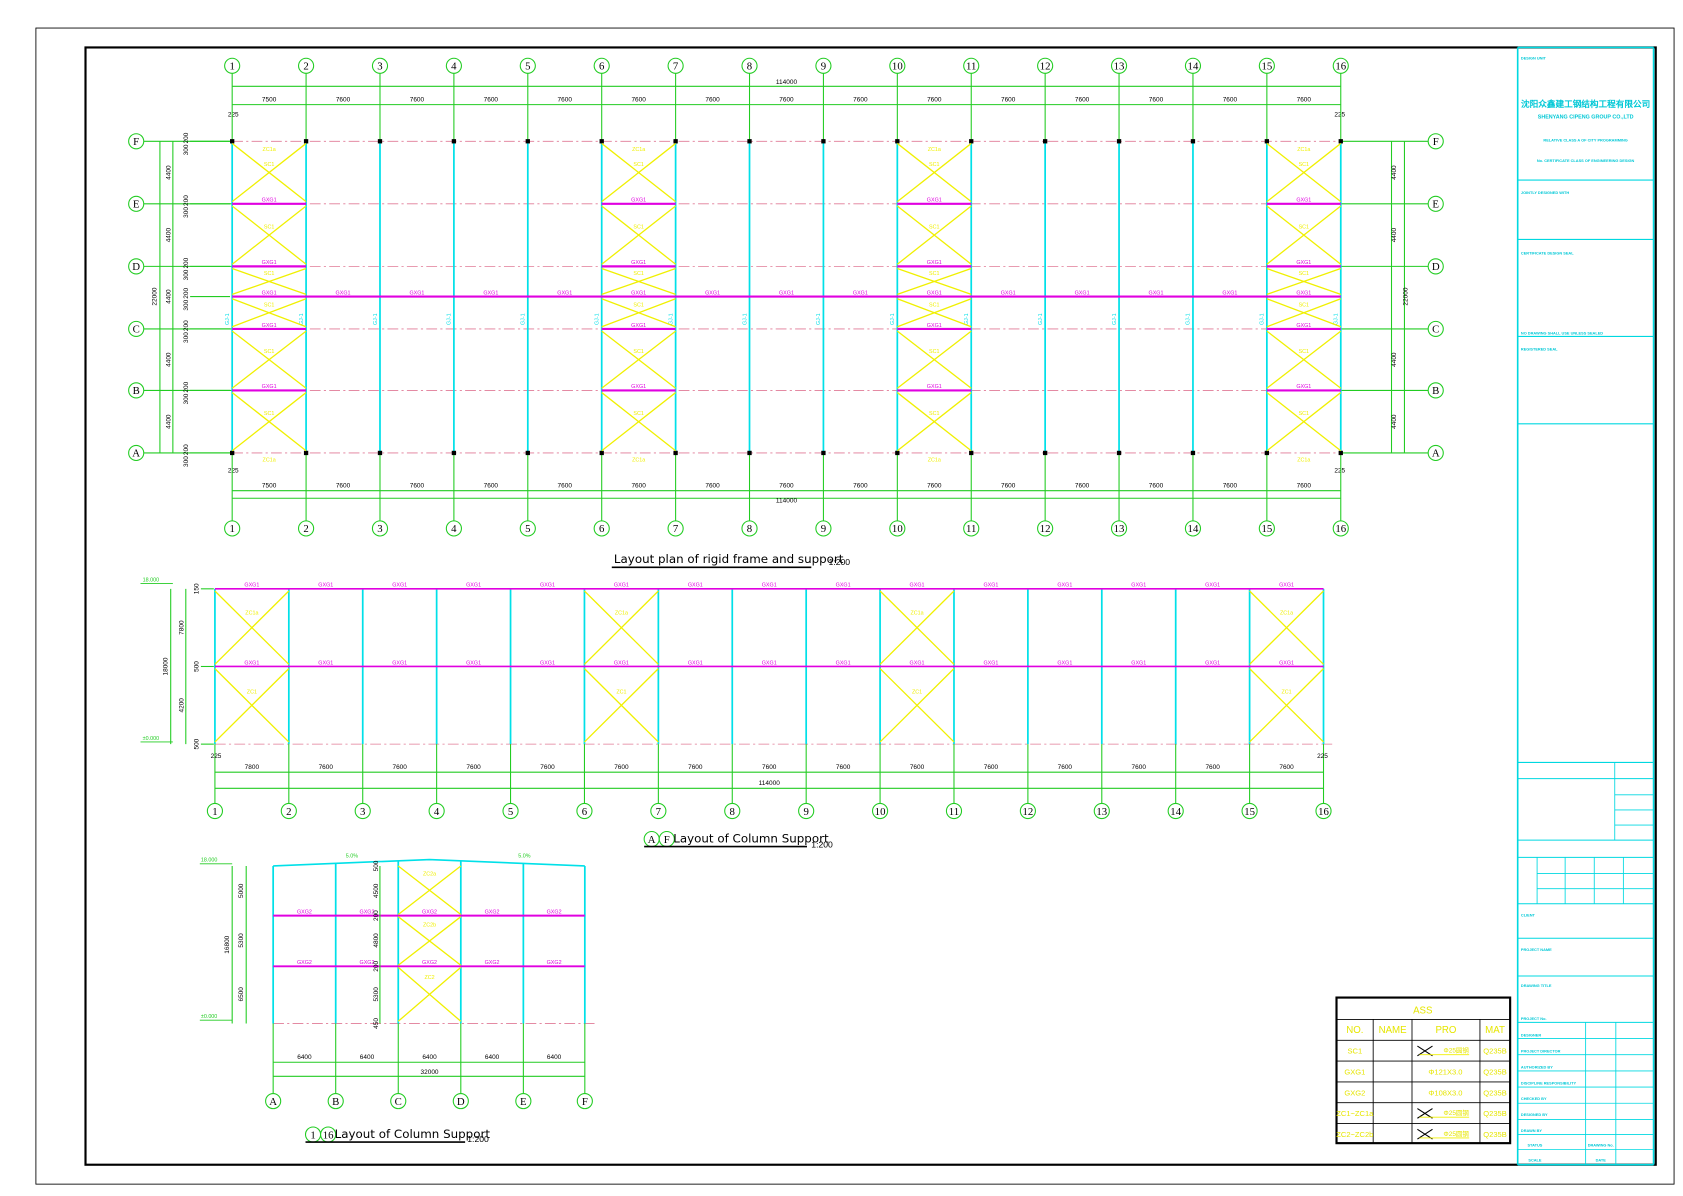 The image size is (1683, 1196). I want to click on axis-label: 3, so click(379, 529).